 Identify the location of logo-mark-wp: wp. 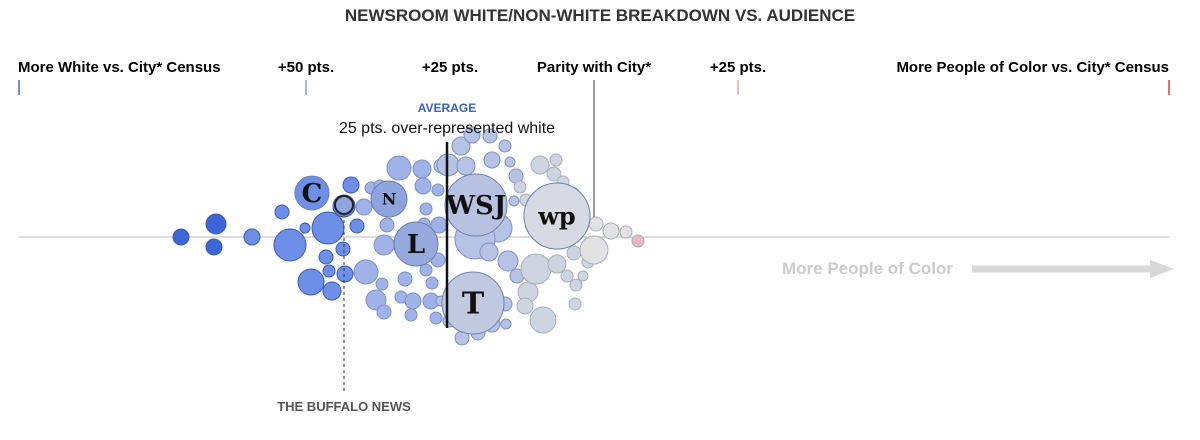
(556, 215).